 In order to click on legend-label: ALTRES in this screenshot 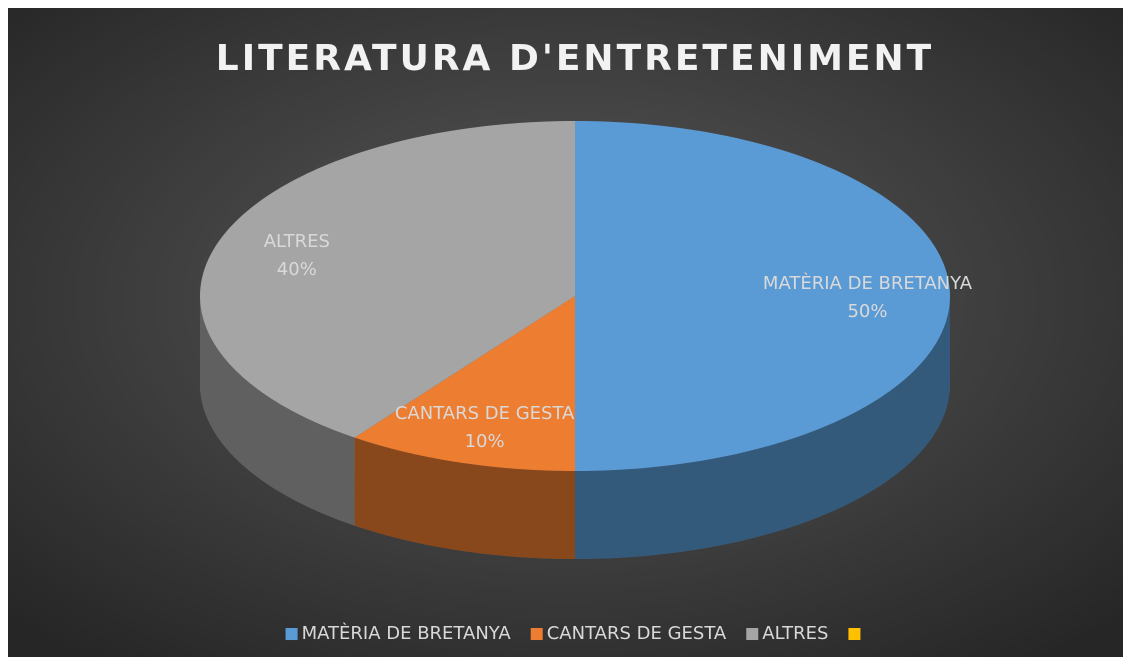, I will do `click(795, 633)`.